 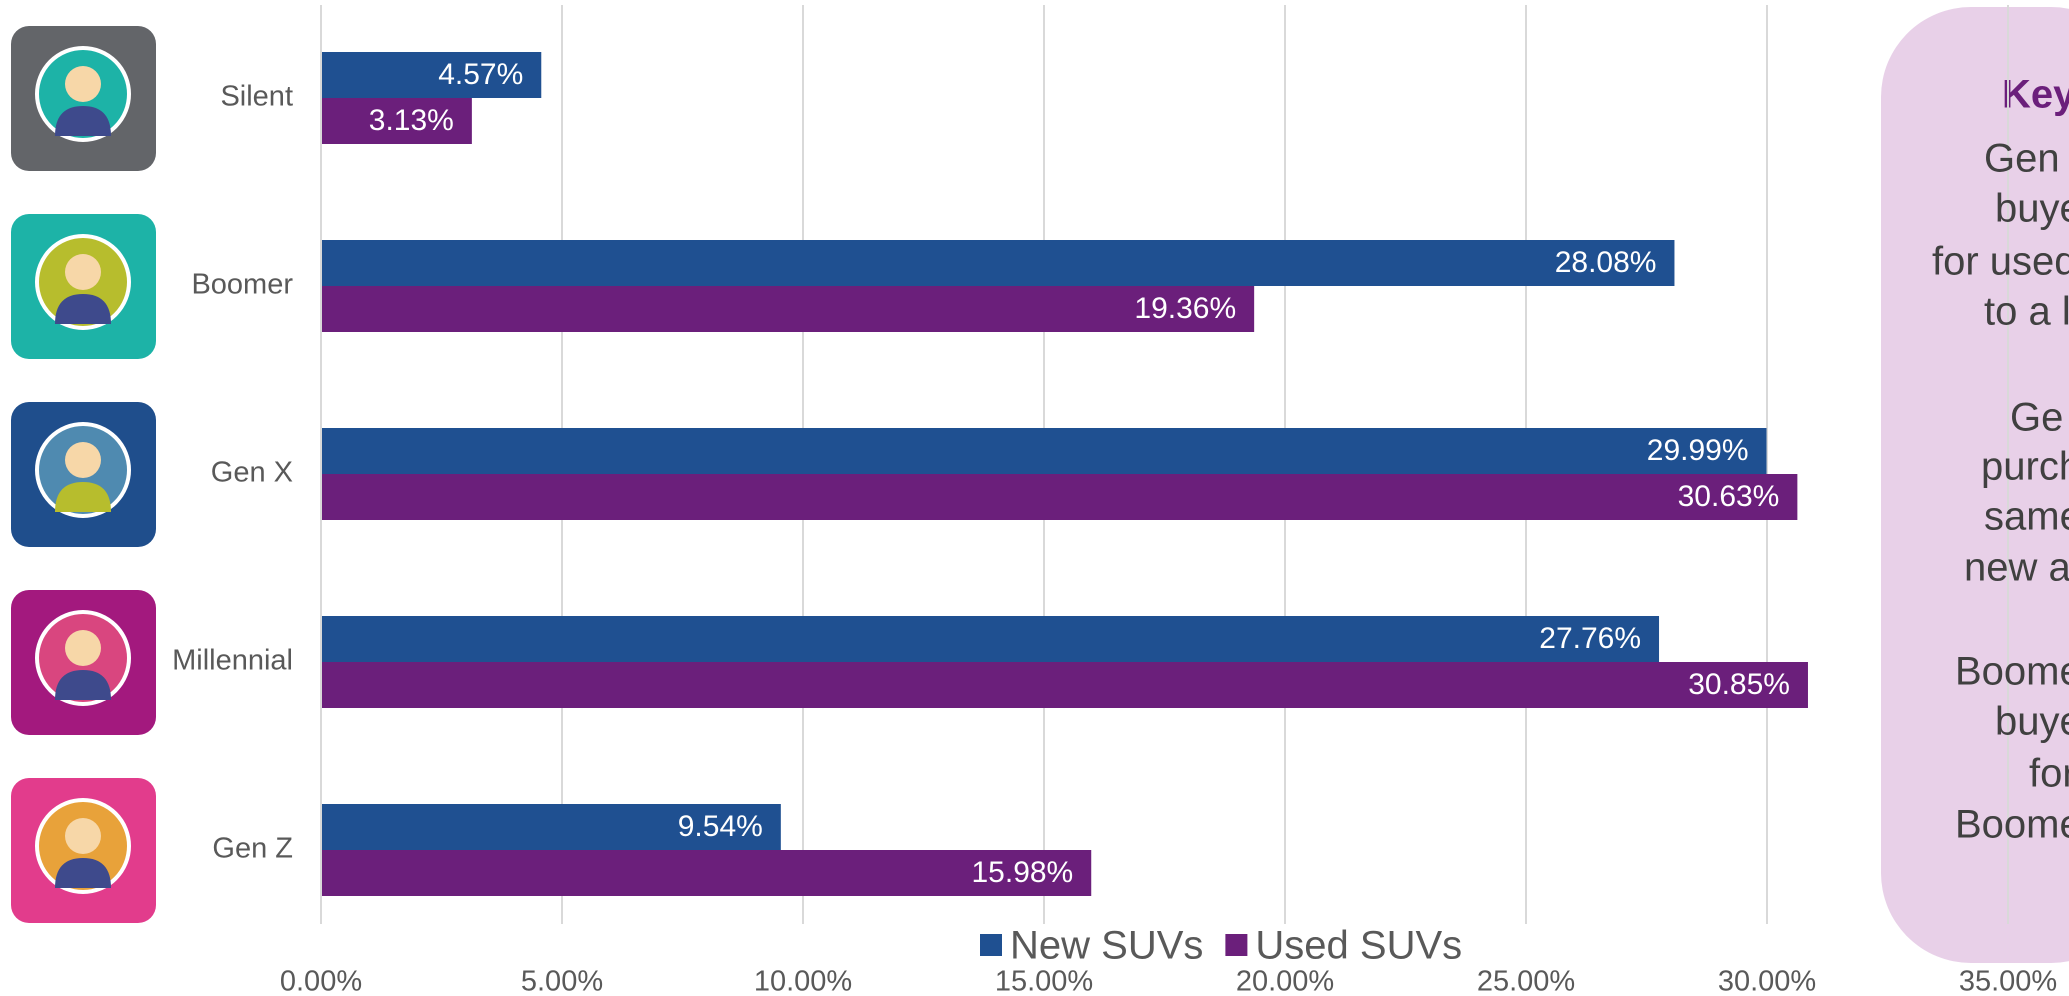 I want to click on data-label: 30.85%, so click(x=1739, y=684).